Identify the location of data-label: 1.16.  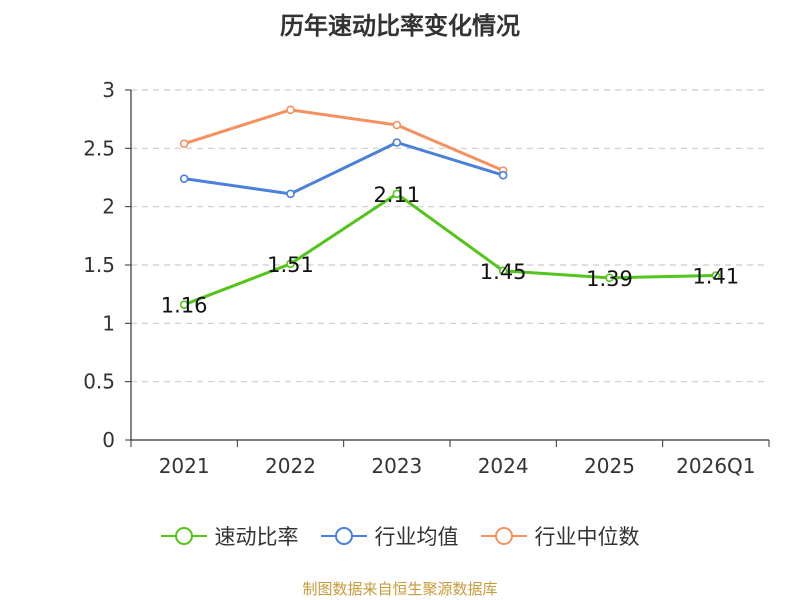
(184, 306).